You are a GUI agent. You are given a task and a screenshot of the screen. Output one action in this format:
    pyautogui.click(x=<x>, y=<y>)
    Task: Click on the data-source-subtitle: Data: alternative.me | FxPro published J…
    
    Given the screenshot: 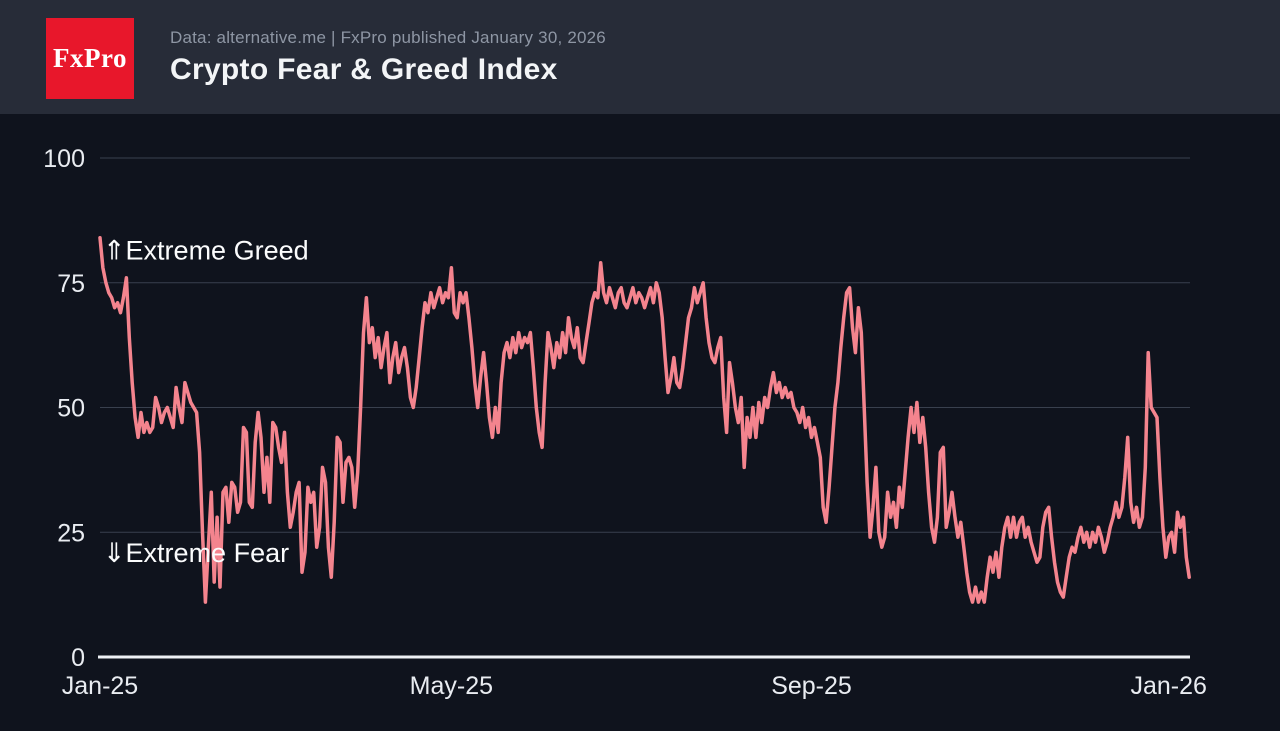 What is the action you would take?
    pyautogui.click(x=388, y=37)
    